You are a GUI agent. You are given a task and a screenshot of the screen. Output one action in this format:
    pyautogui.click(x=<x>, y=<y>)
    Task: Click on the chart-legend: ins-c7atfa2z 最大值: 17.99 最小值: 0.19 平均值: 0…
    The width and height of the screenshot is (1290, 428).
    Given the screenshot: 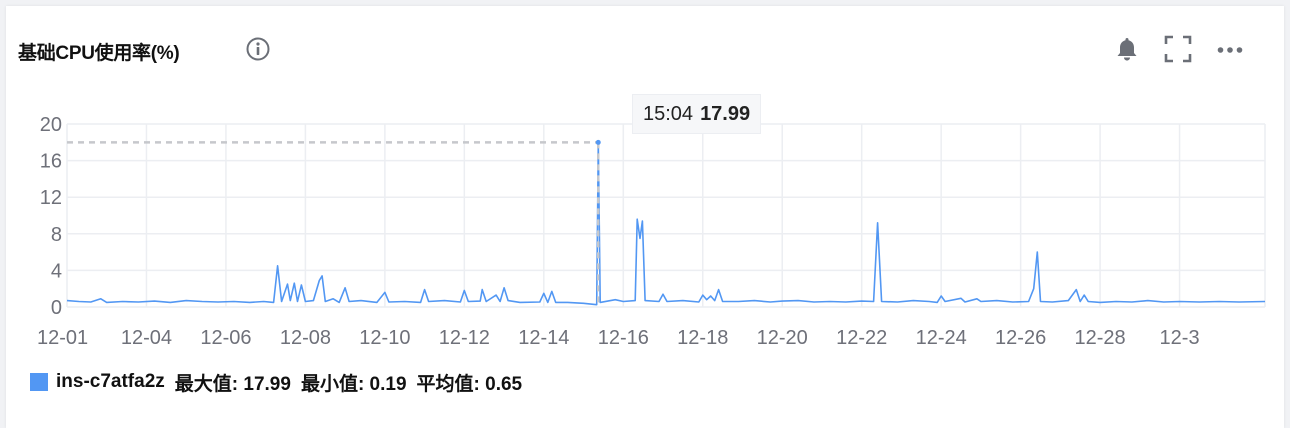 What is the action you would take?
    pyautogui.click(x=281, y=382)
    